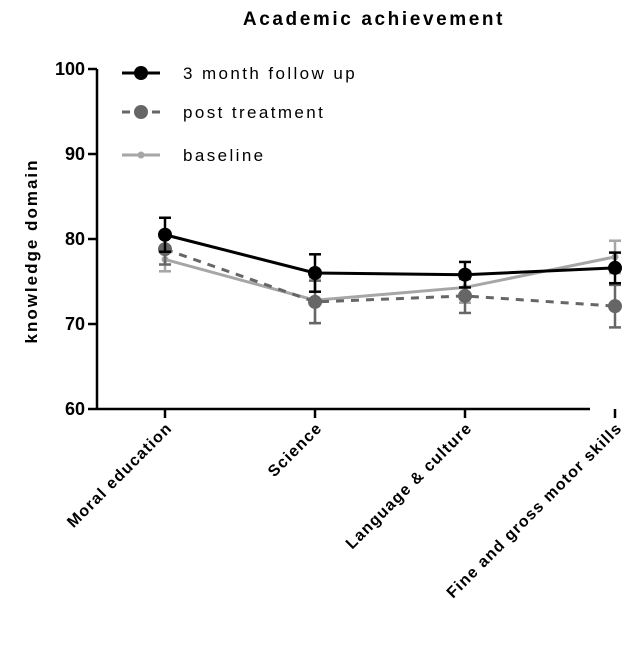 The height and width of the screenshot is (671, 639). What do you see at coordinates (75, 154) in the screenshot?
I see `y-tick-label: 90` at bounding box center [75, 154].